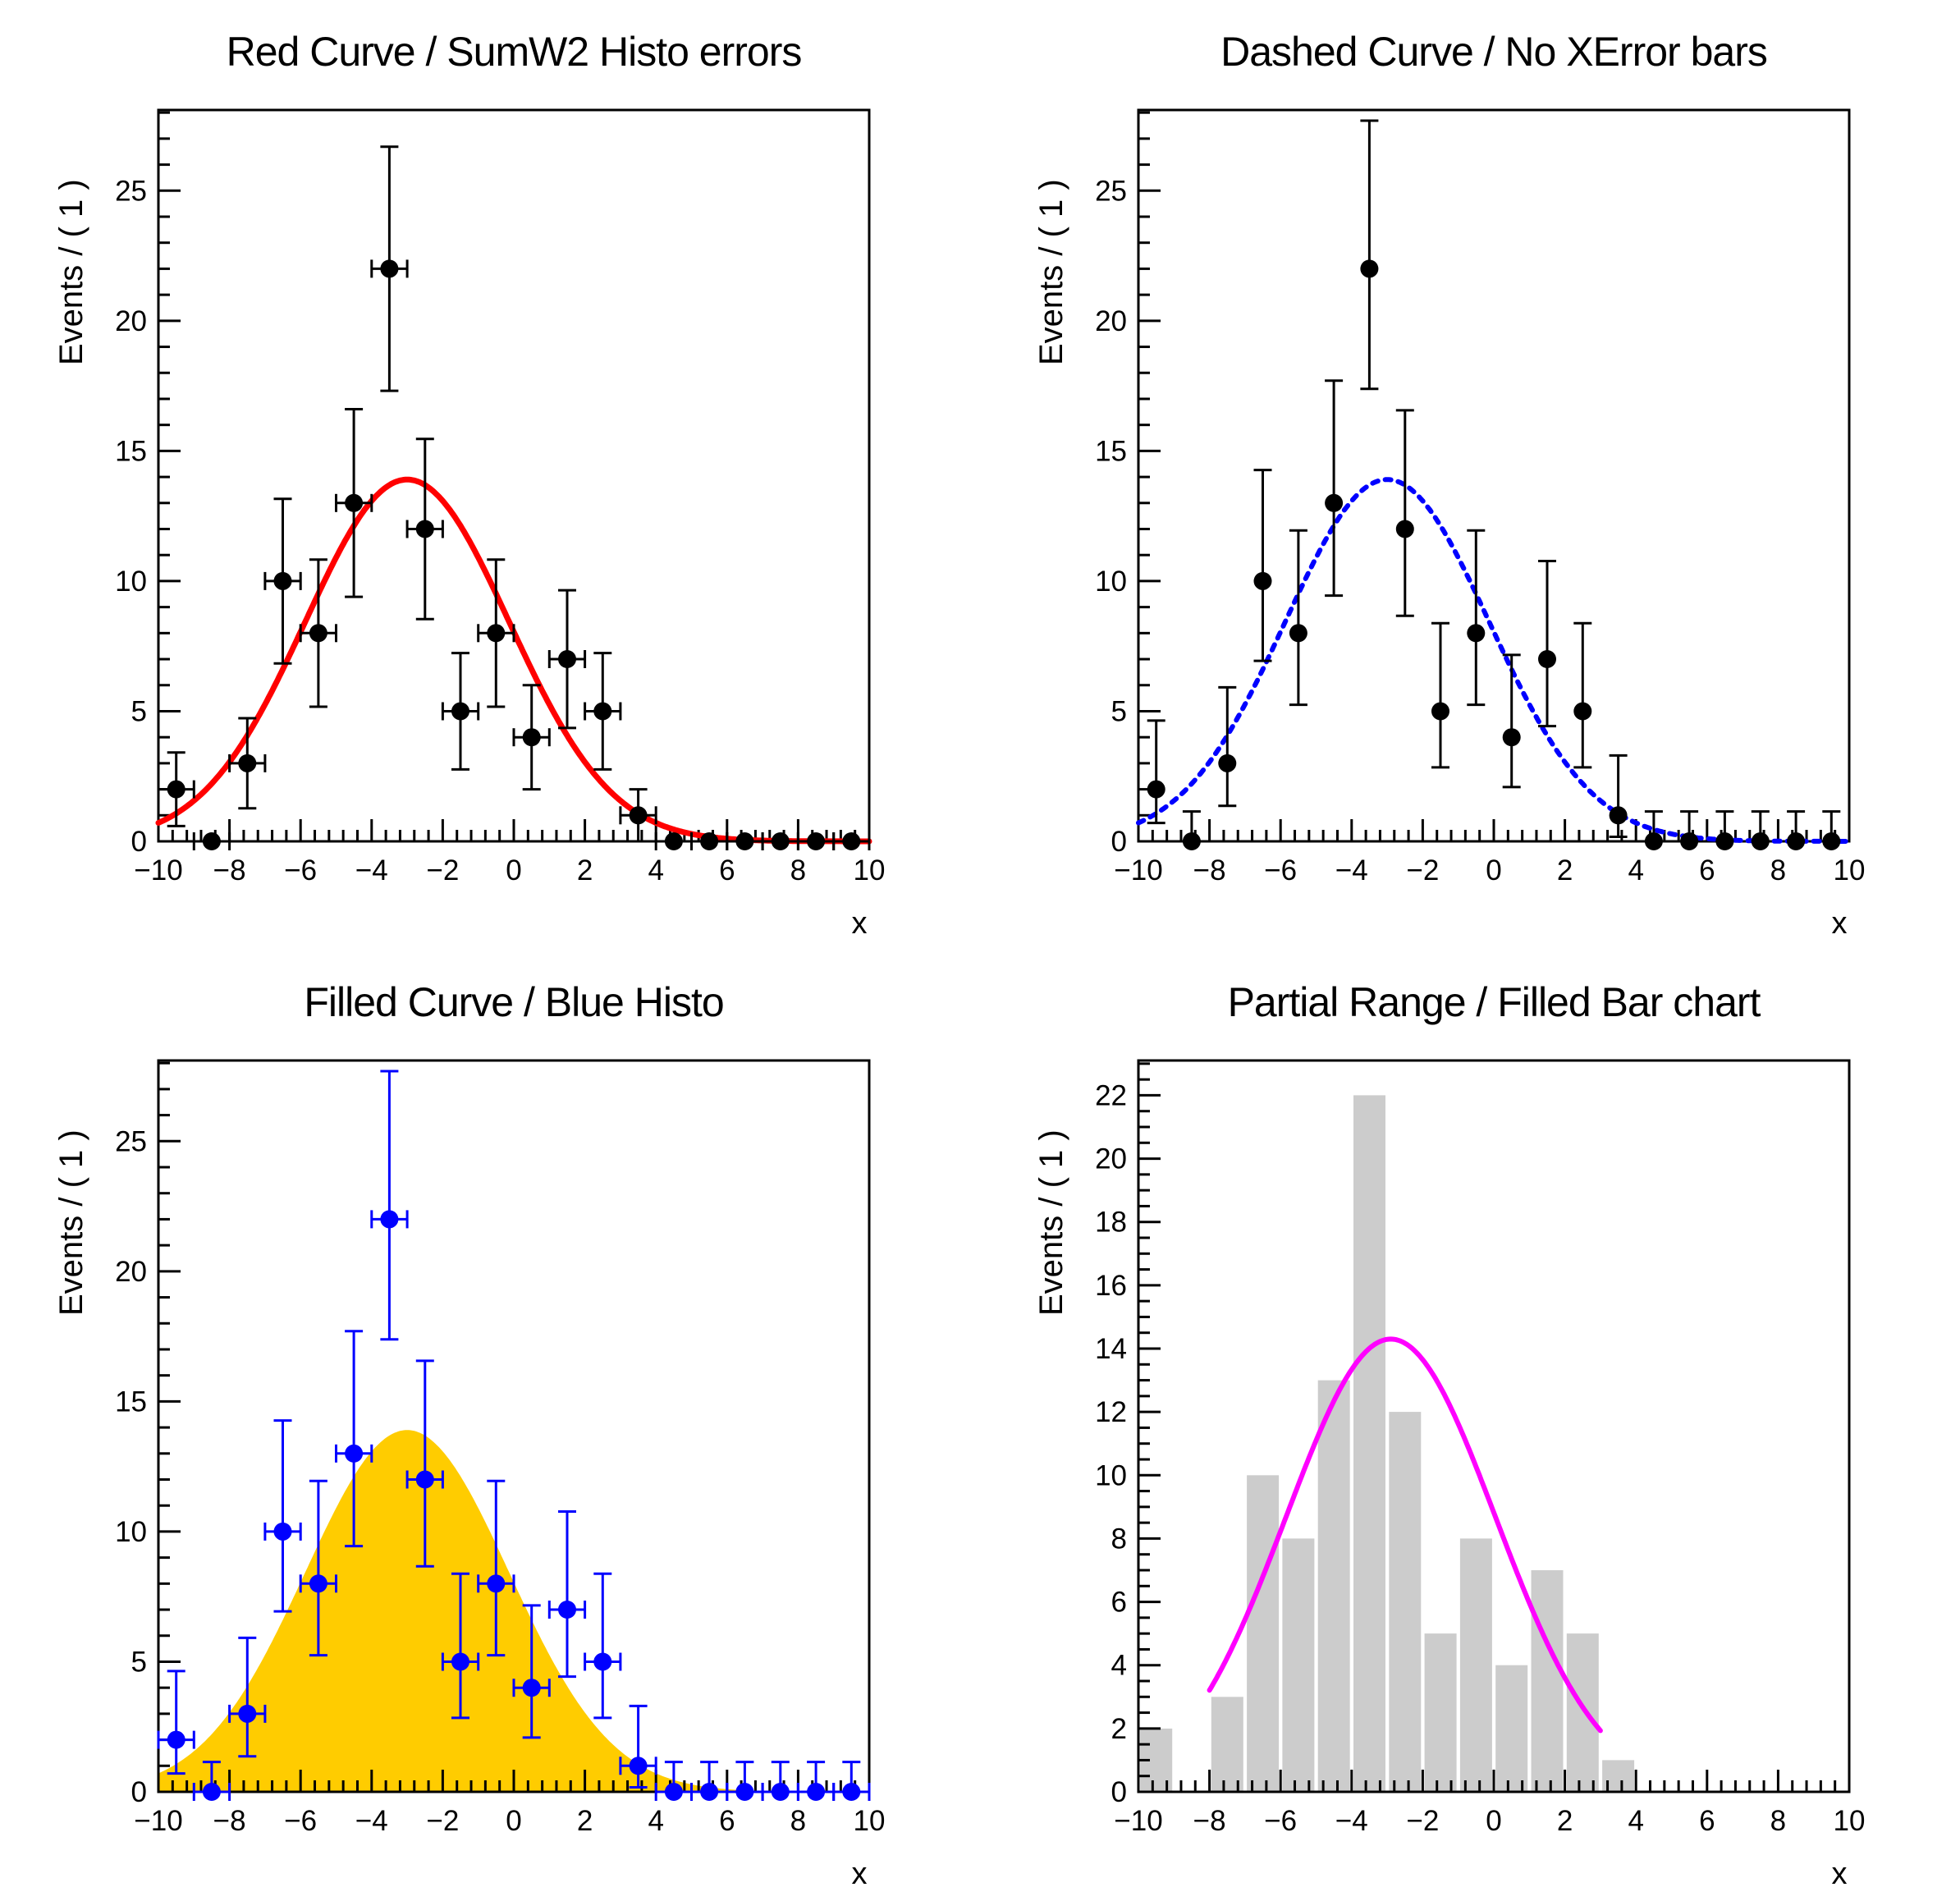 The image size is (1960, 1901). I want to click on data-markers, so click(514, 554).